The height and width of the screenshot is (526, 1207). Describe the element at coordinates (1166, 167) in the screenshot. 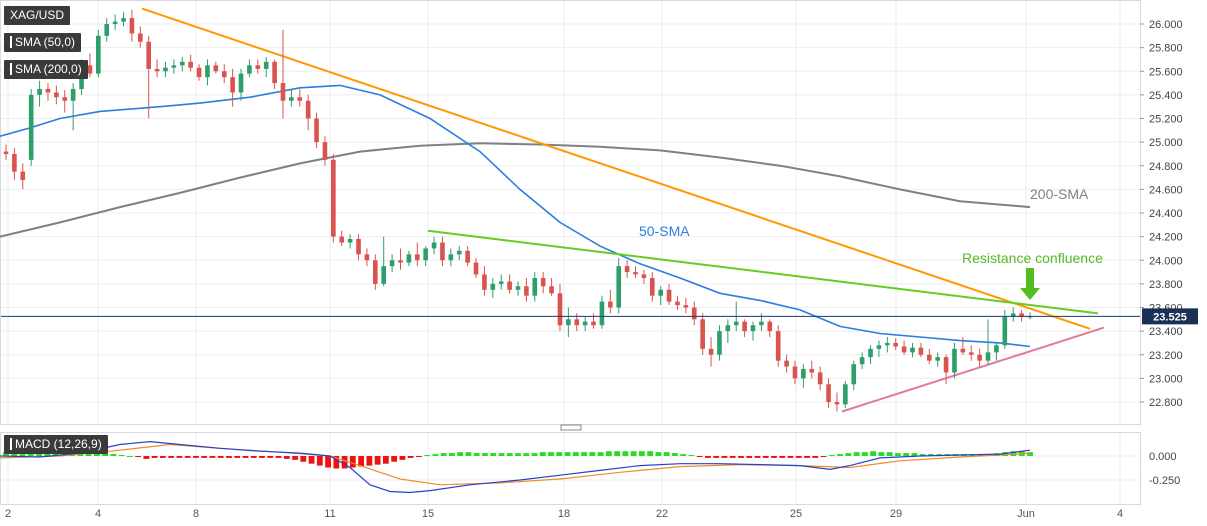

I see `y-tick-label: 24.800` at that location.